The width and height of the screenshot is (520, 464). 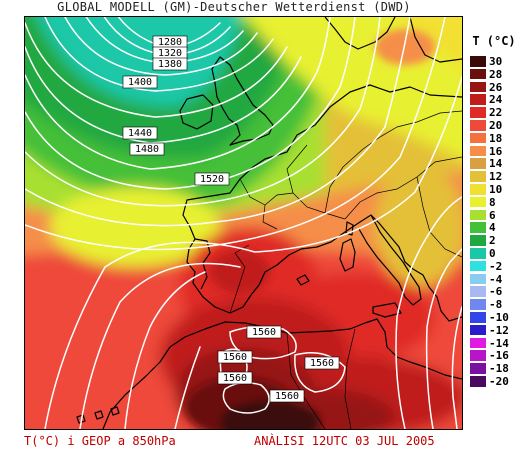 I want to click on legend-title: T (°C), so click(x=494, y=41).